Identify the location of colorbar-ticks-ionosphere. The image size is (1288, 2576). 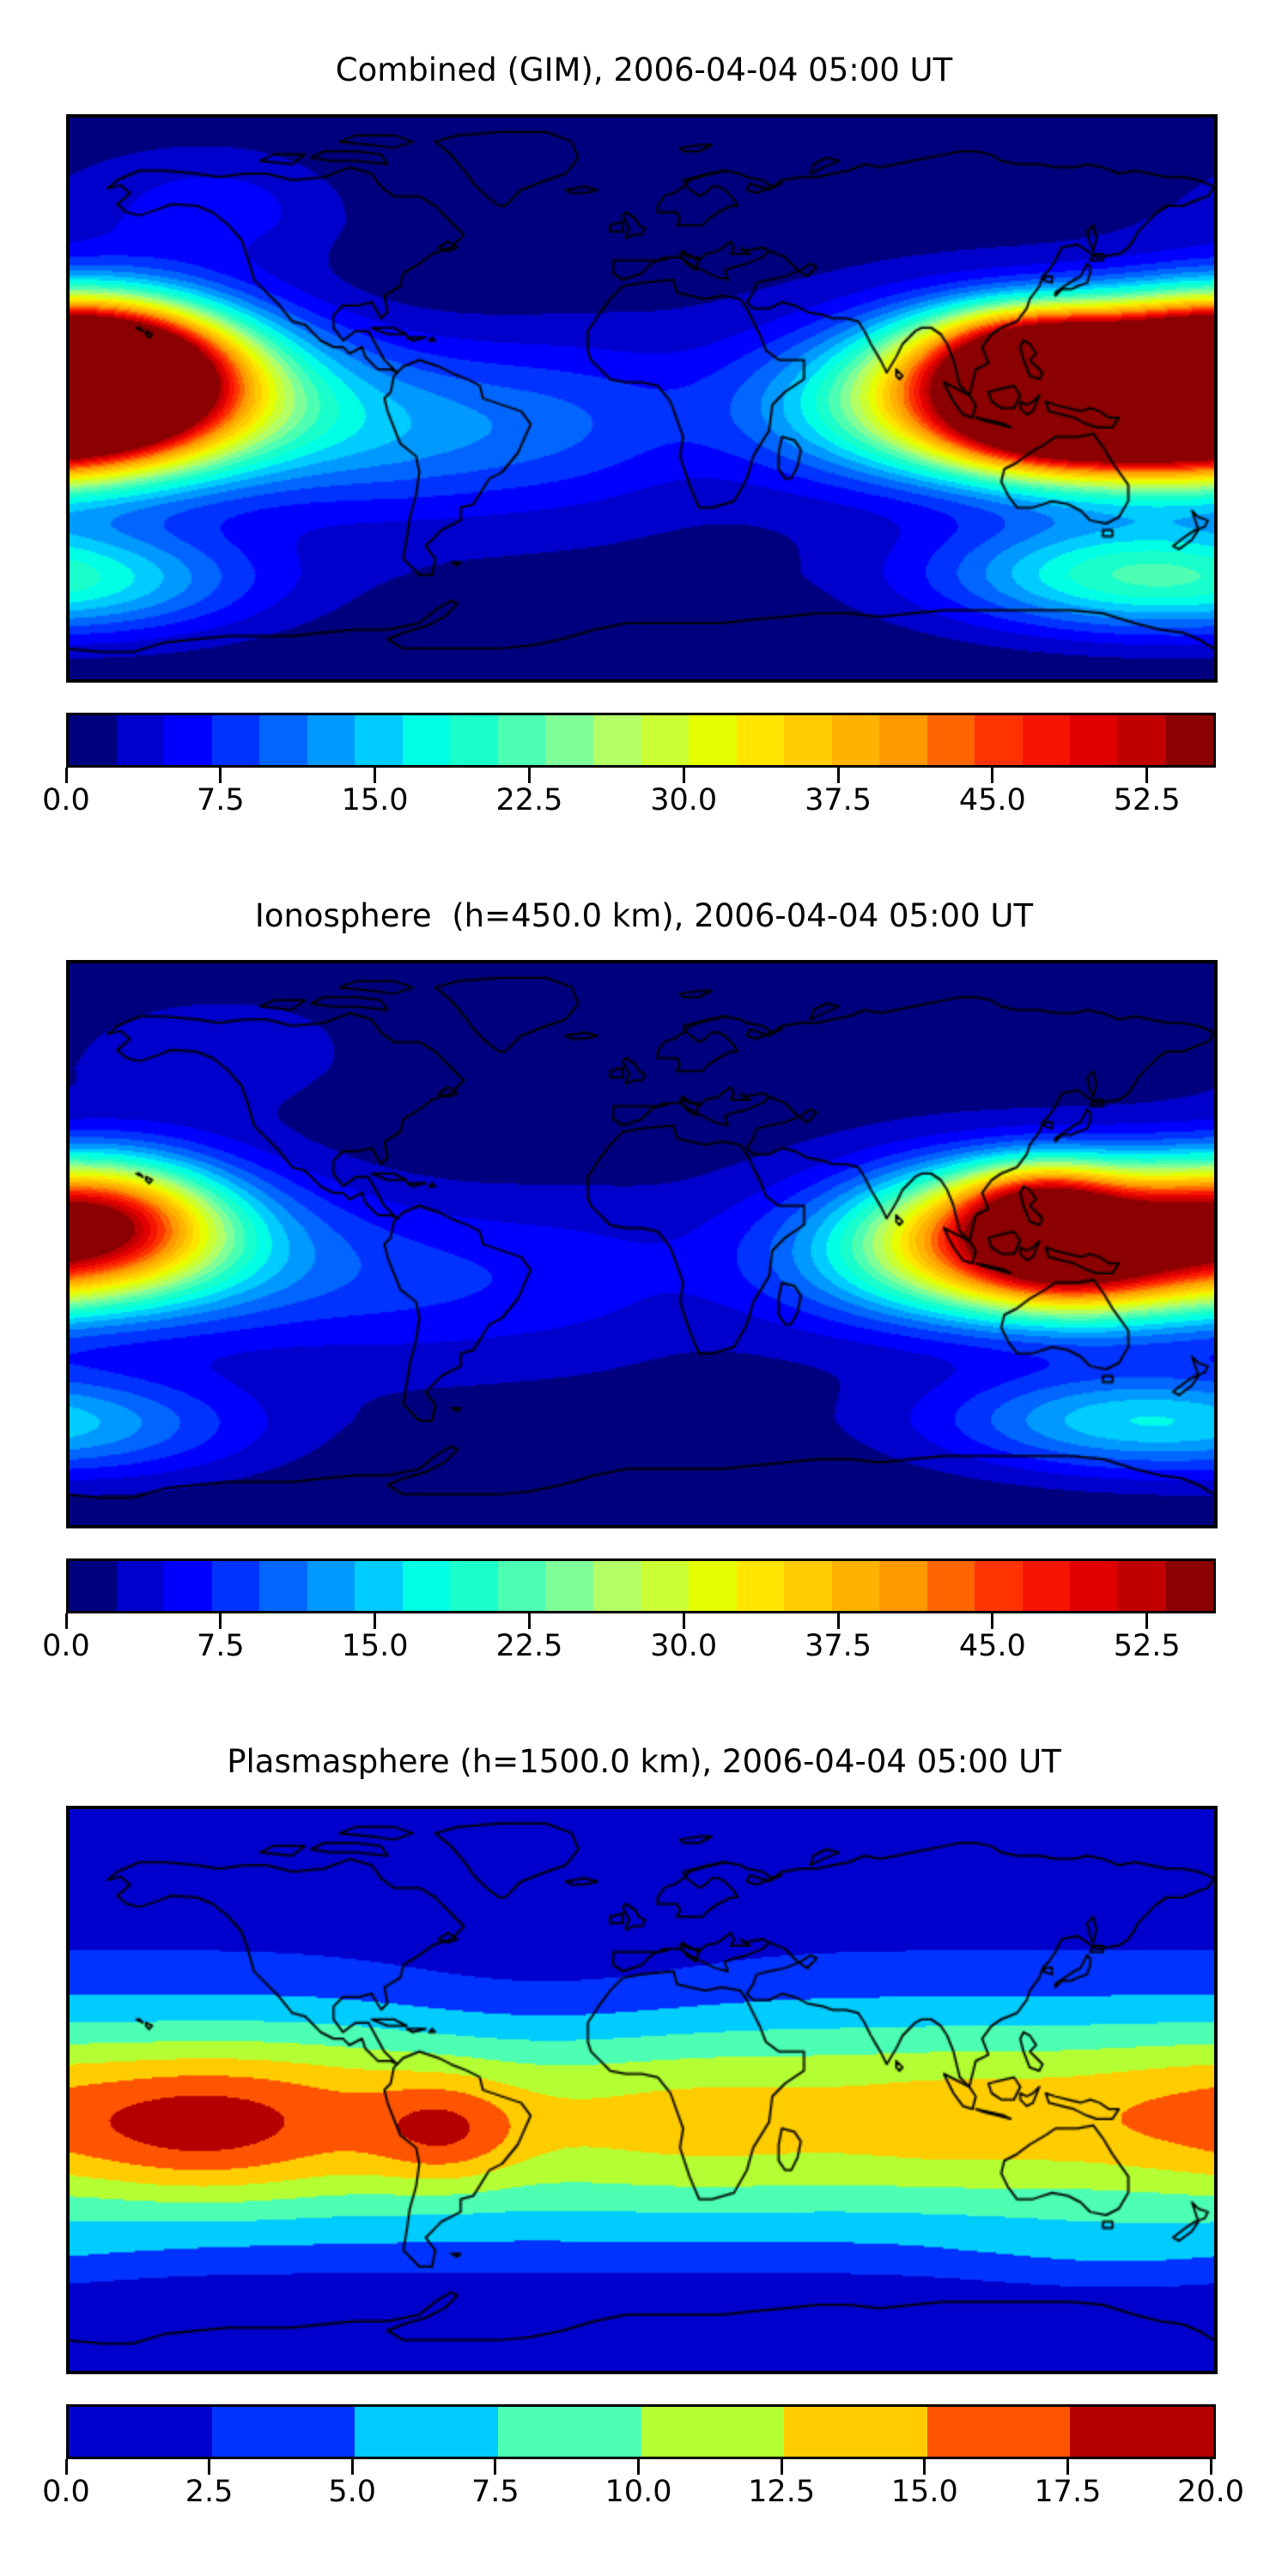
(638, 1621).